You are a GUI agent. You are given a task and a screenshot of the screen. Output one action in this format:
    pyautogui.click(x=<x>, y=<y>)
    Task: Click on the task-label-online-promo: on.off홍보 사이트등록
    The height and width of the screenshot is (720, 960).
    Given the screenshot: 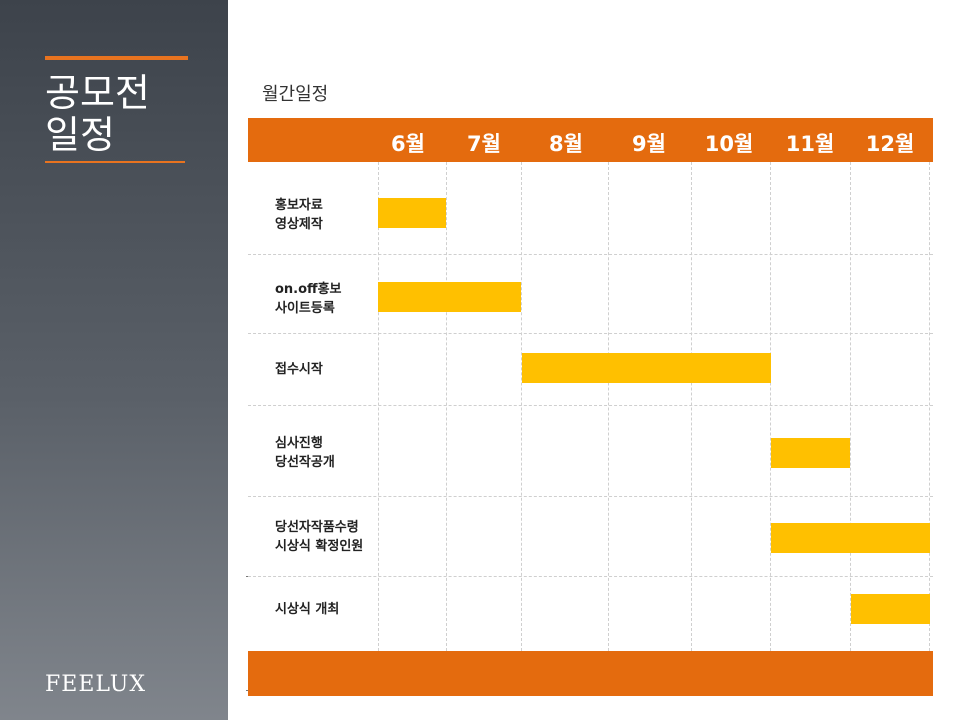 What is the action you would take?
    pyautogui.click(x=308, y=299)
    